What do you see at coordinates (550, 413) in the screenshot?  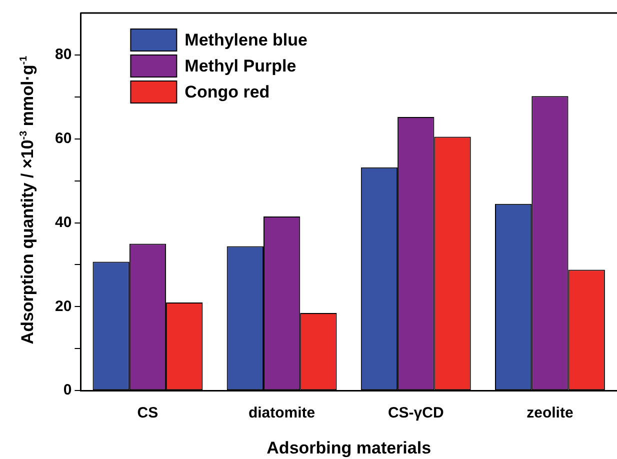 I see `x-tick-label: zeolite` at bounding box center [550, 413].